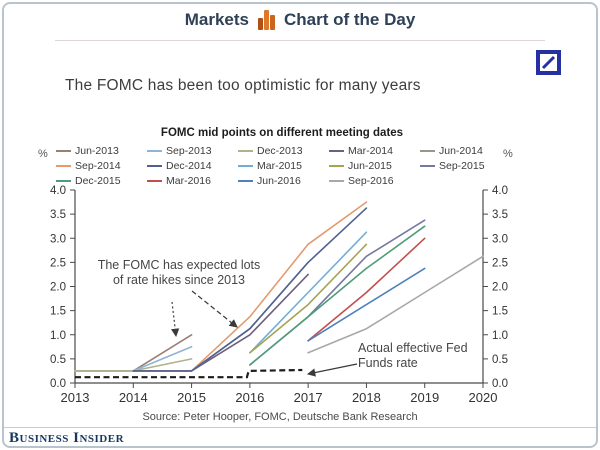 This screenshot has height=450, width=600. I want to click on header-divider, so click(300, 40).